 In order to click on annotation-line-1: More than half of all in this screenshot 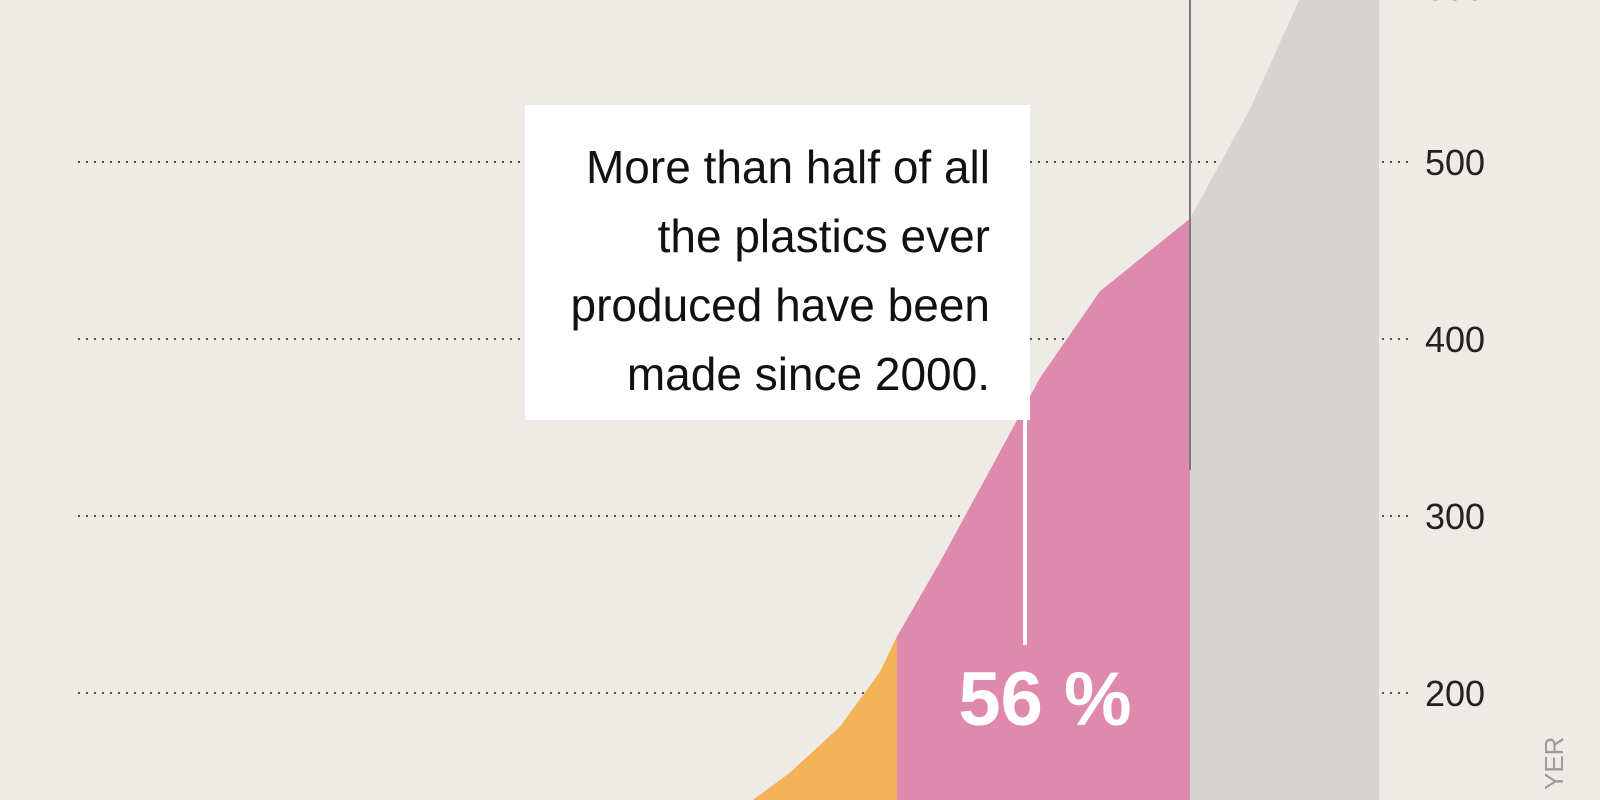, I will do `click(788, 167)`.